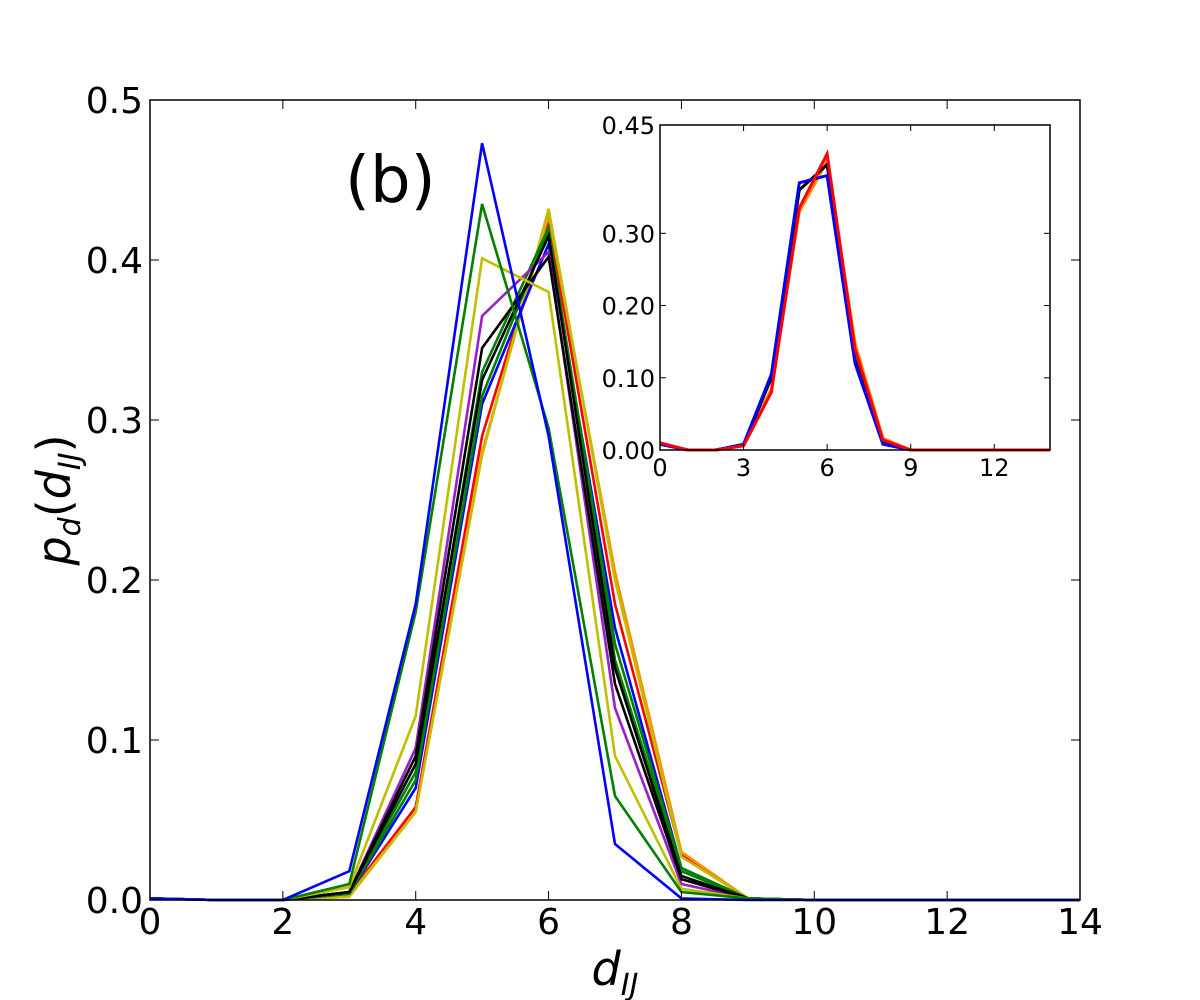  What do you see at coordinates (114, 581) in the screenshot?
I see `main-y-tick-label: 0.2` at bounding box center [114, 581].